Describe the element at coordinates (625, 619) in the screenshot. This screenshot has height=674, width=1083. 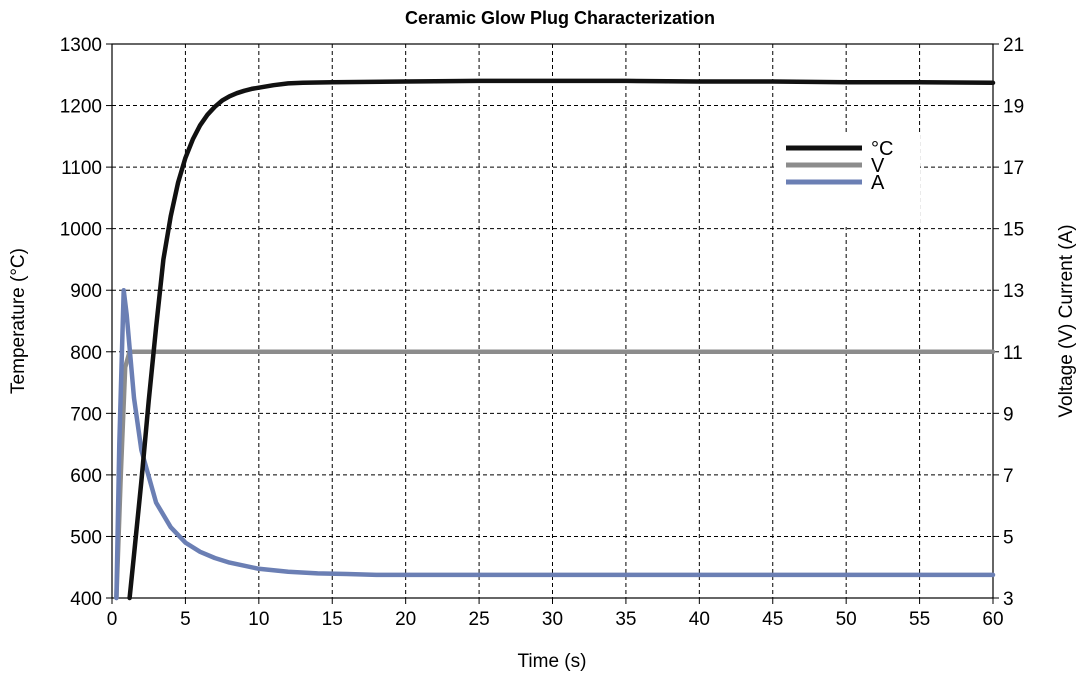
I see `x-tick-label: 35` at that location.